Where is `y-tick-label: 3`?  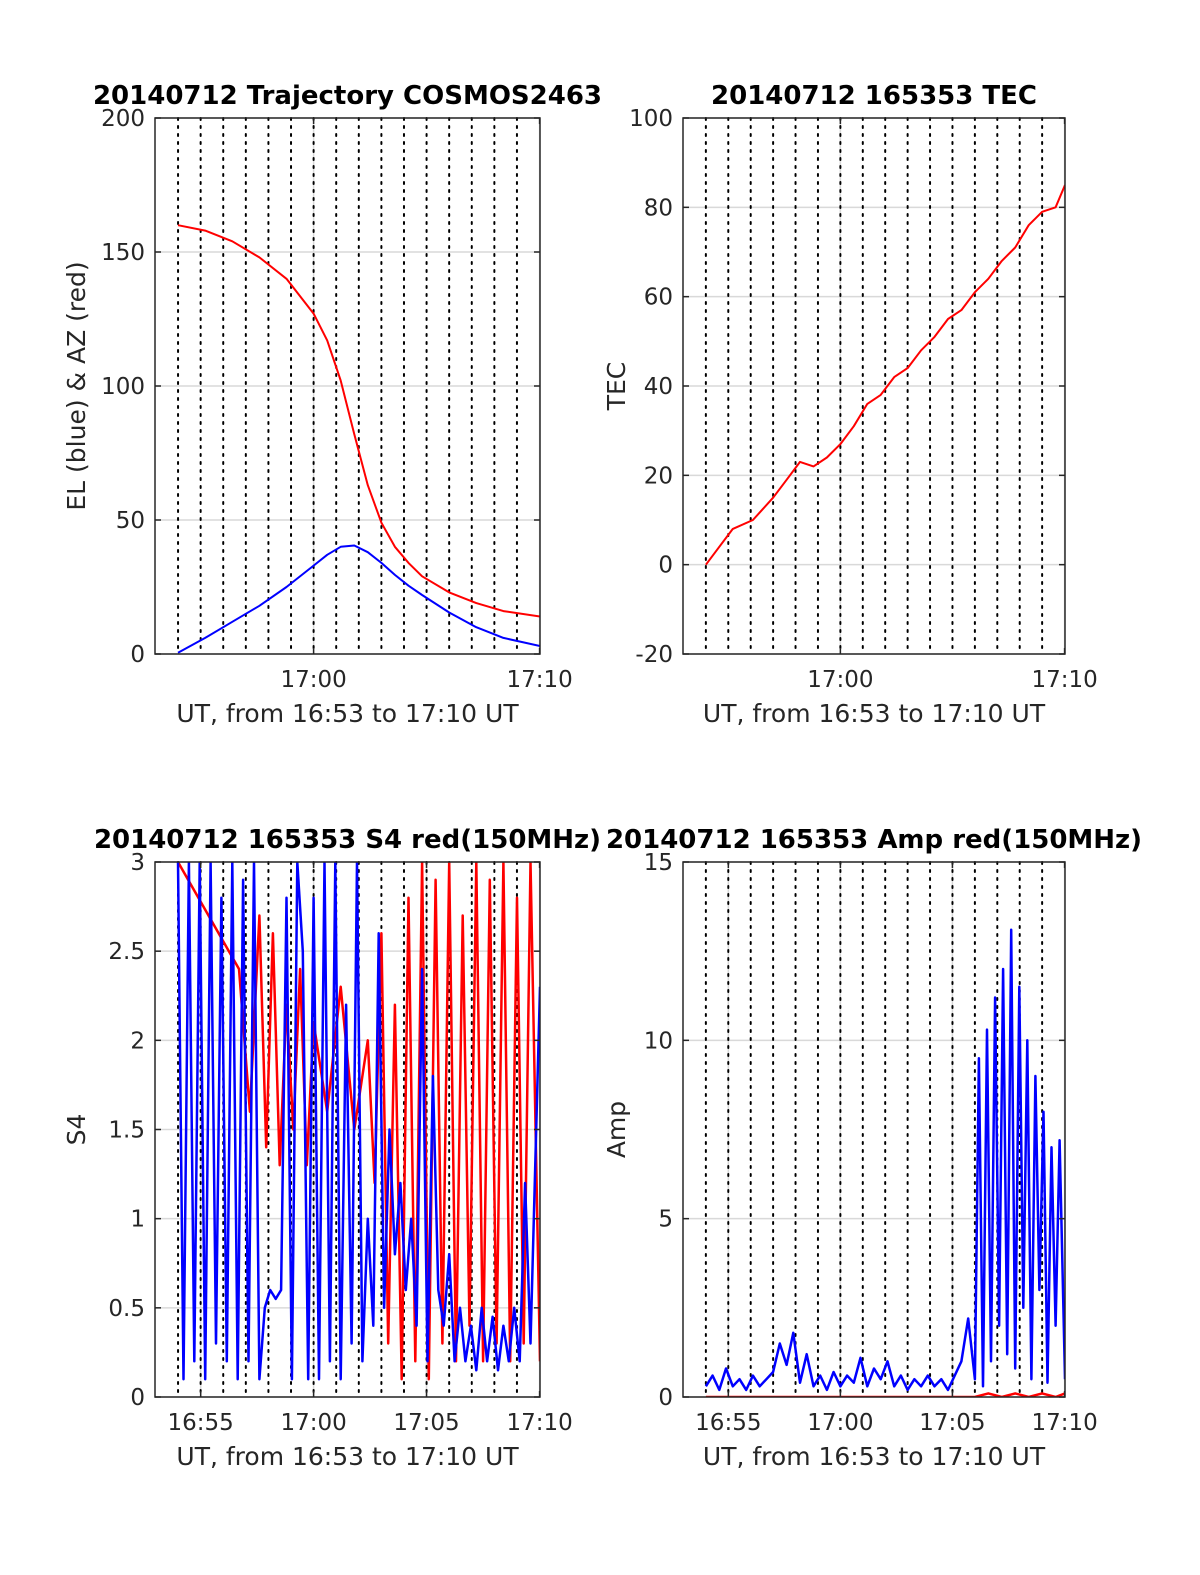
y-tick-label: 3 is located at coordinates (137, 863).